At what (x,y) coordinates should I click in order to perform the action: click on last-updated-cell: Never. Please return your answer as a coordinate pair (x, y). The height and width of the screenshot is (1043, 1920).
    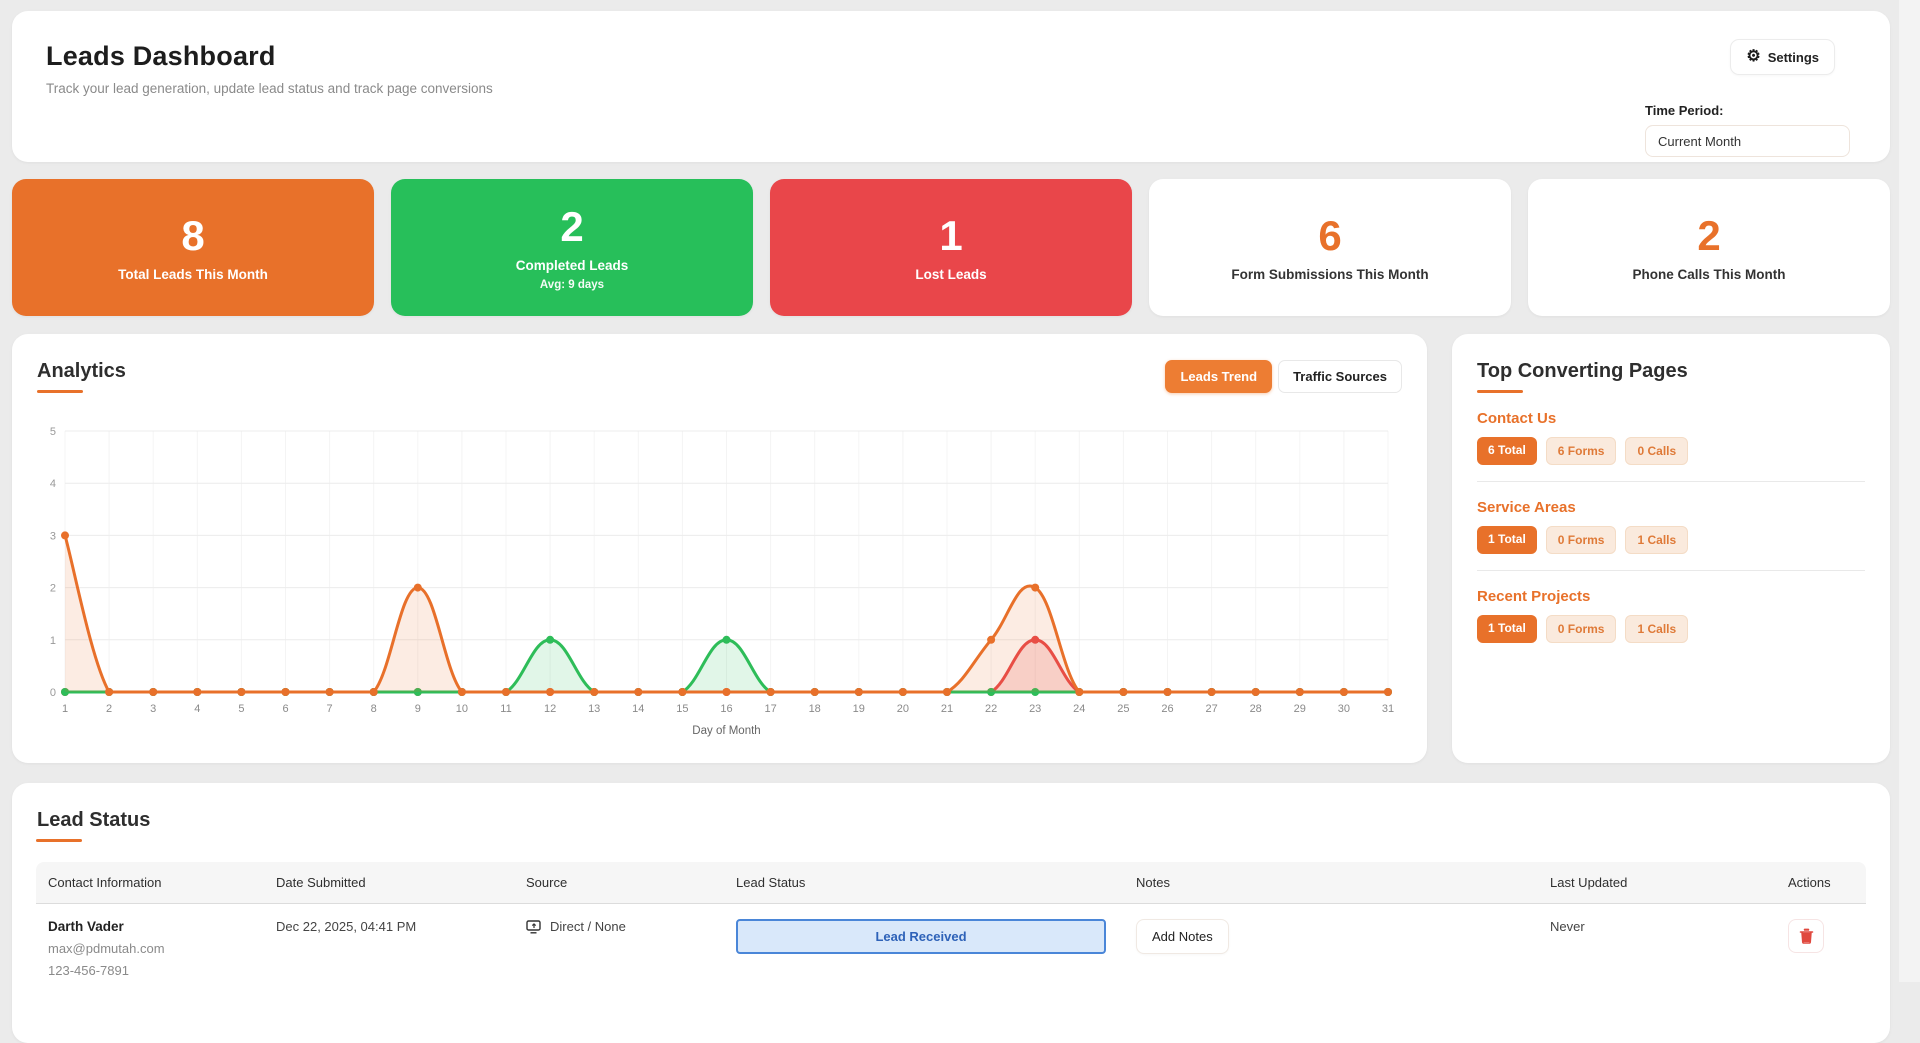
    Looking at the image, I should click on (1567, 926).